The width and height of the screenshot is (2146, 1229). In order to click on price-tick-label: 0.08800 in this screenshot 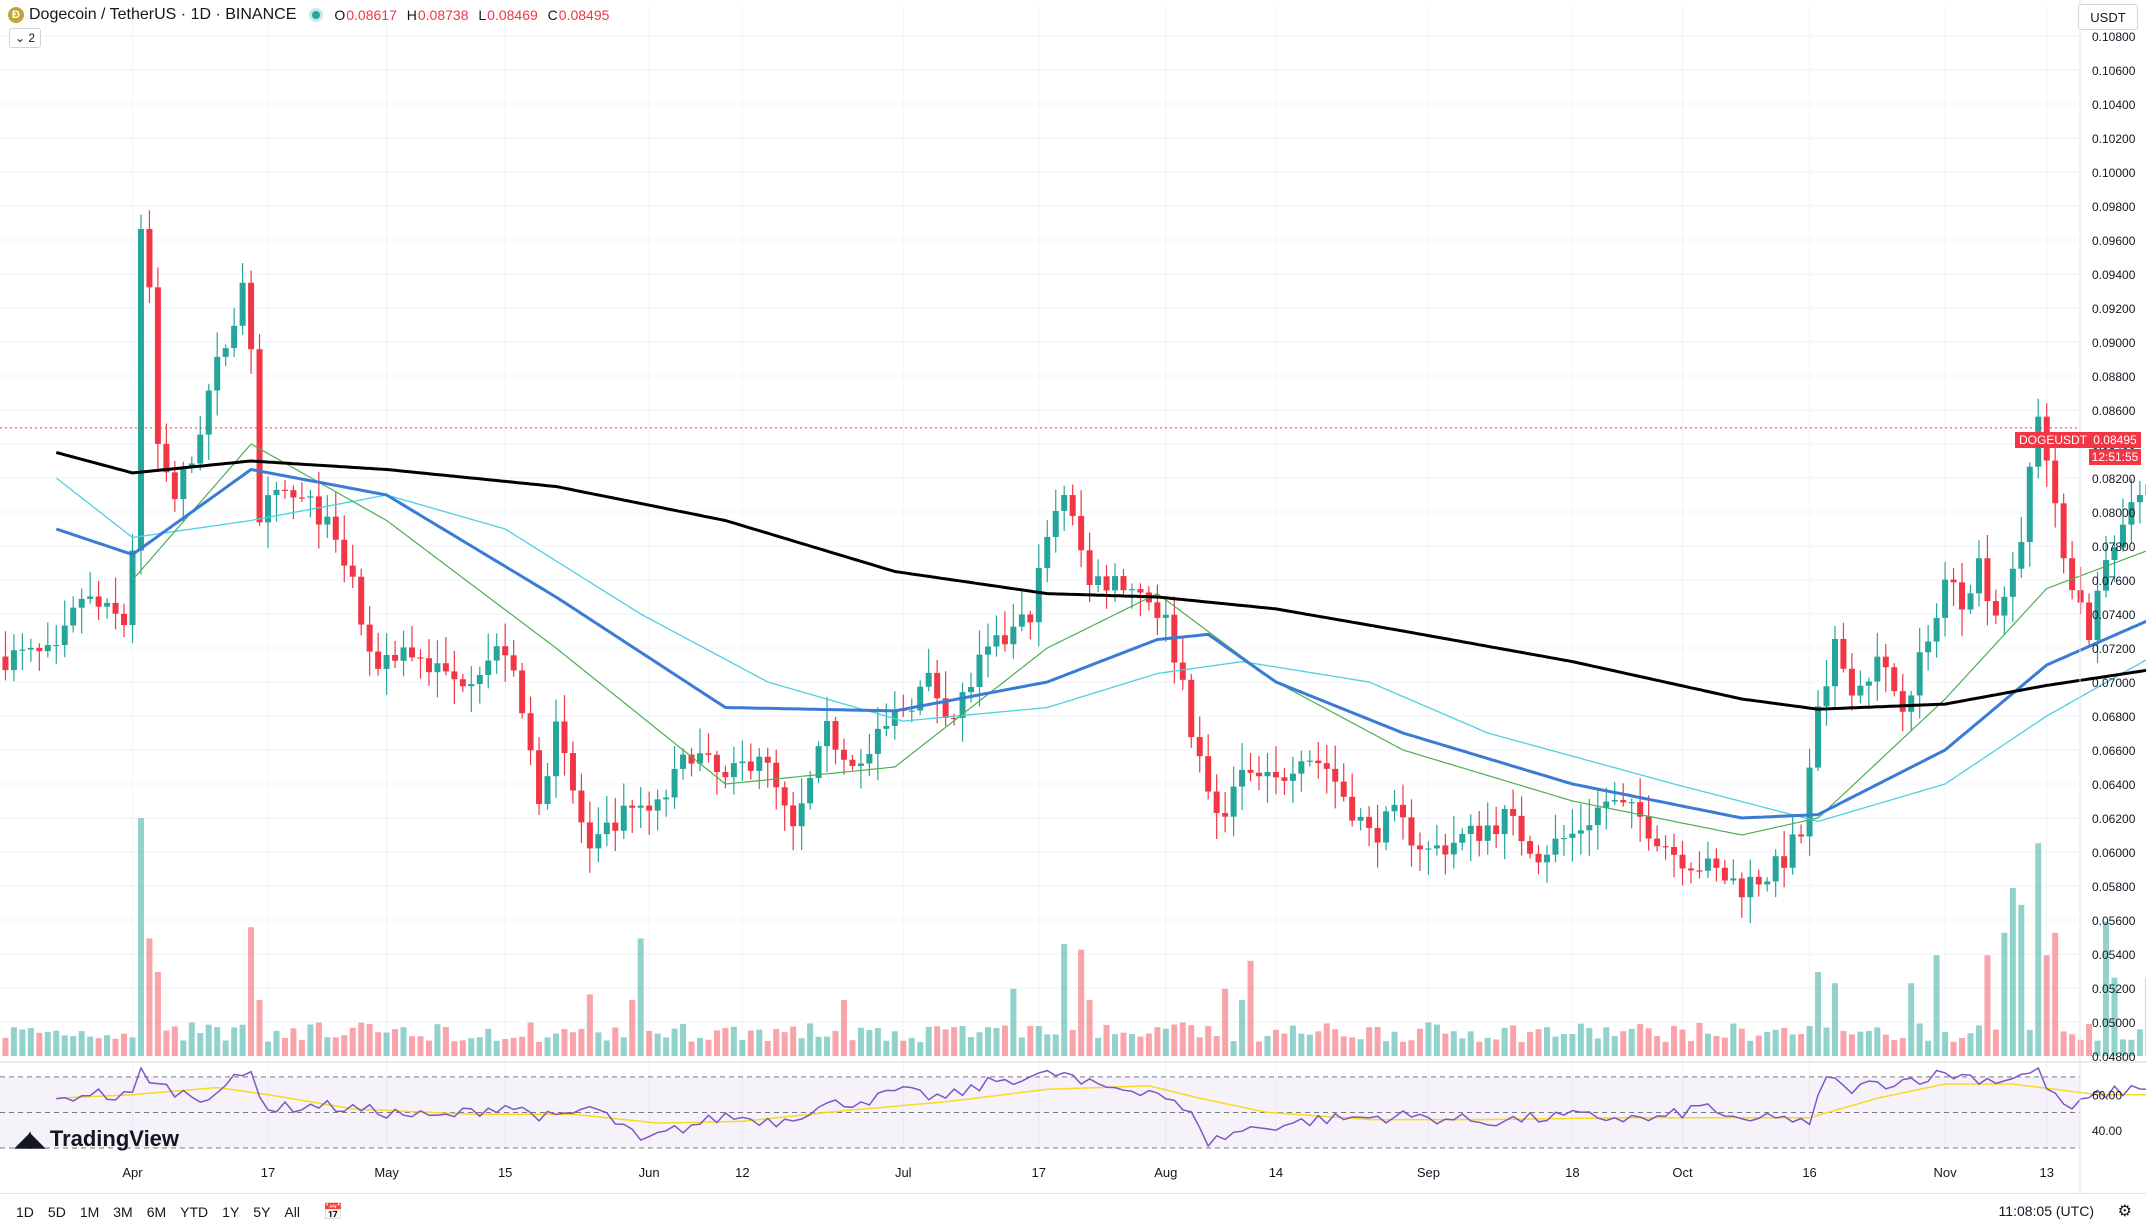, I will do `click(2114, 377)`.